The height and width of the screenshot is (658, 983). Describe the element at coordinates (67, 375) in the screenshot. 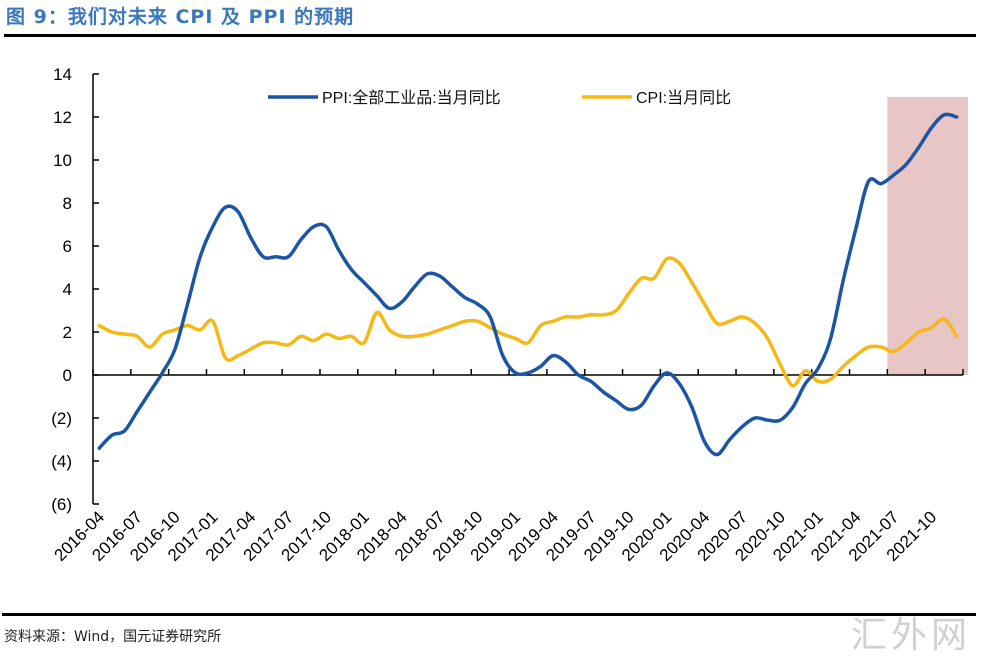

I see `y-tick-label: 0` at that location.